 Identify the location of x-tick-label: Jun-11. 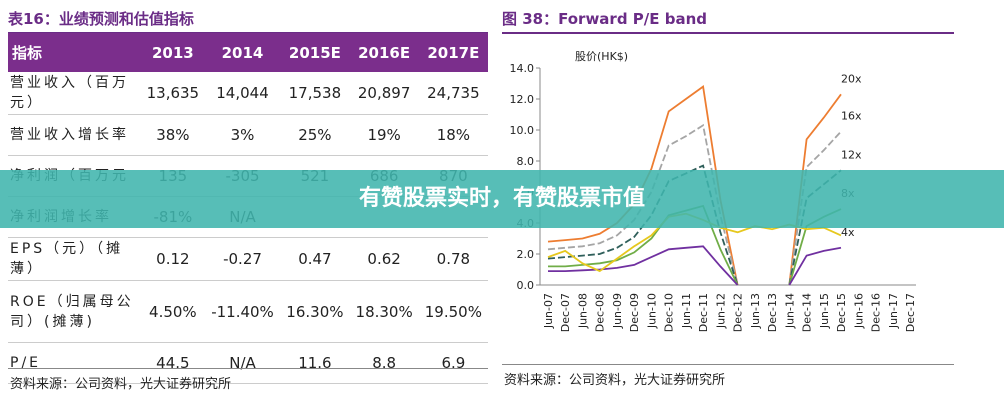
(686, 311).